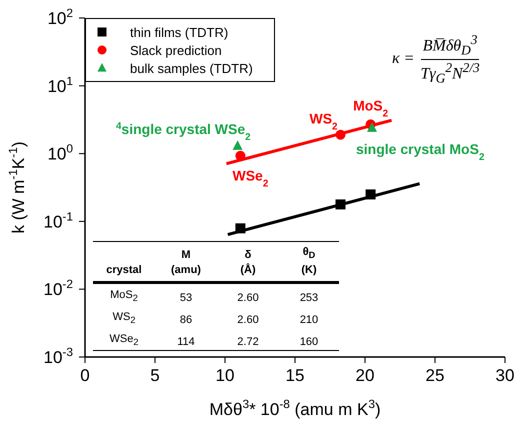 The height and width of the screenshot is (429, 518). What do you see at coordinates (420, 151) in the screenshot?
I see `annotation: single crystal MoS$_{2}$` at bounding box center [420, 151].